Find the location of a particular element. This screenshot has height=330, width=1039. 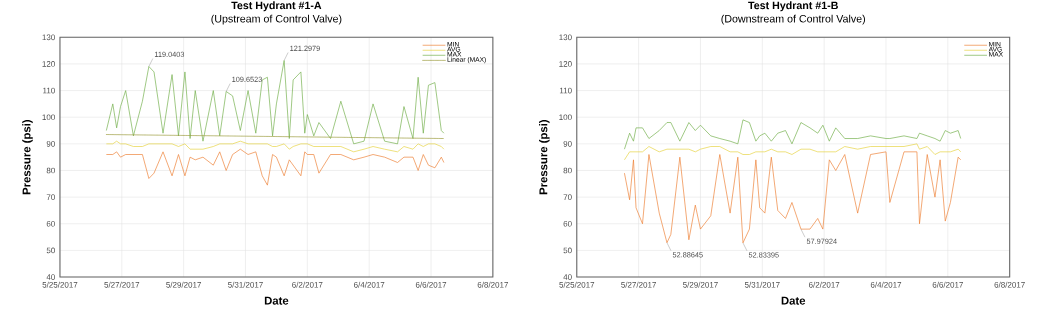

chart-title: Test Hydrant #1-A is located at coordinates (276, 6).